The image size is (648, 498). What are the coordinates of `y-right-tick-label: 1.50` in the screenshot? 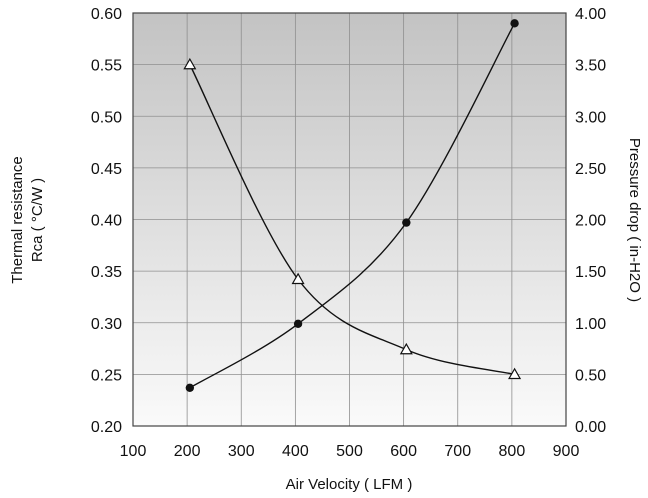 It's located at (590, 272).